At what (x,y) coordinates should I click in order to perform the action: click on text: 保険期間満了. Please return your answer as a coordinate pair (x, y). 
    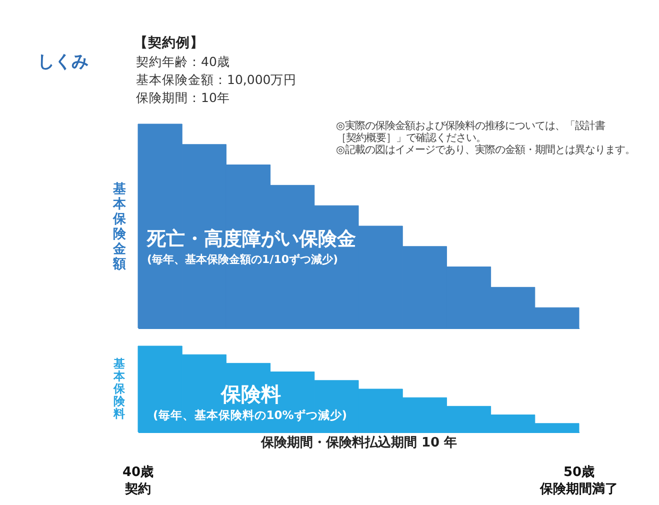
    Looking at the image, I should click on (578, 489).